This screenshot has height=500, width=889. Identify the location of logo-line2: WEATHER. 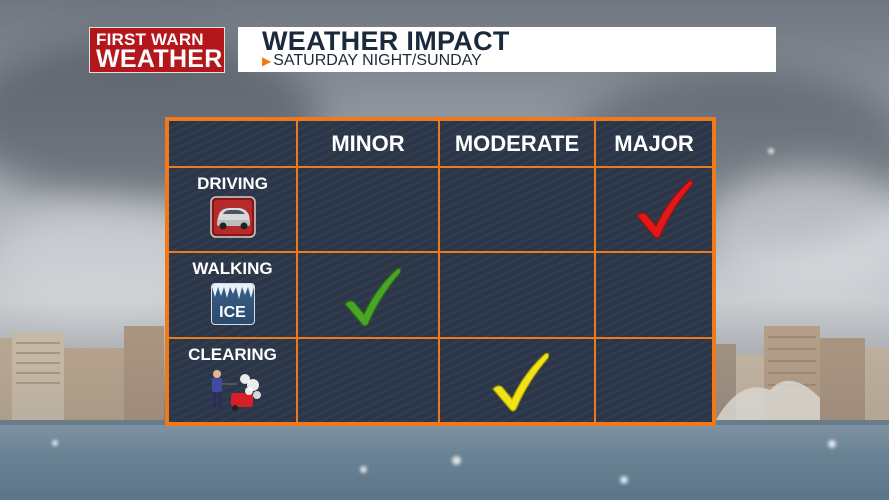
(159, 59).